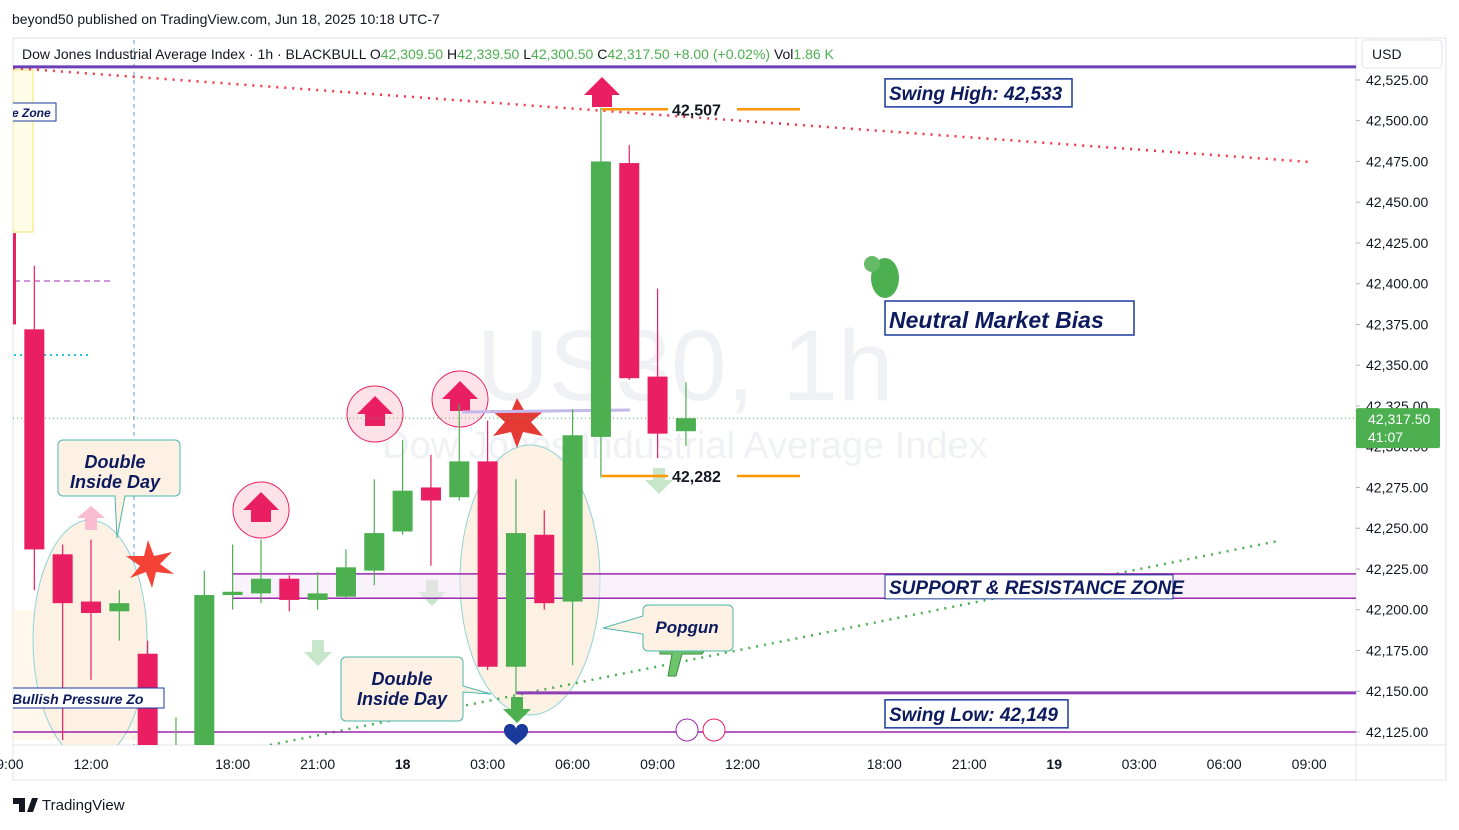 The height and width of the screenshot is (830, 1459). Describe the element at coordinates (562, 54) in the screenshot. I see `legend-item: 42,300.50` at that location.